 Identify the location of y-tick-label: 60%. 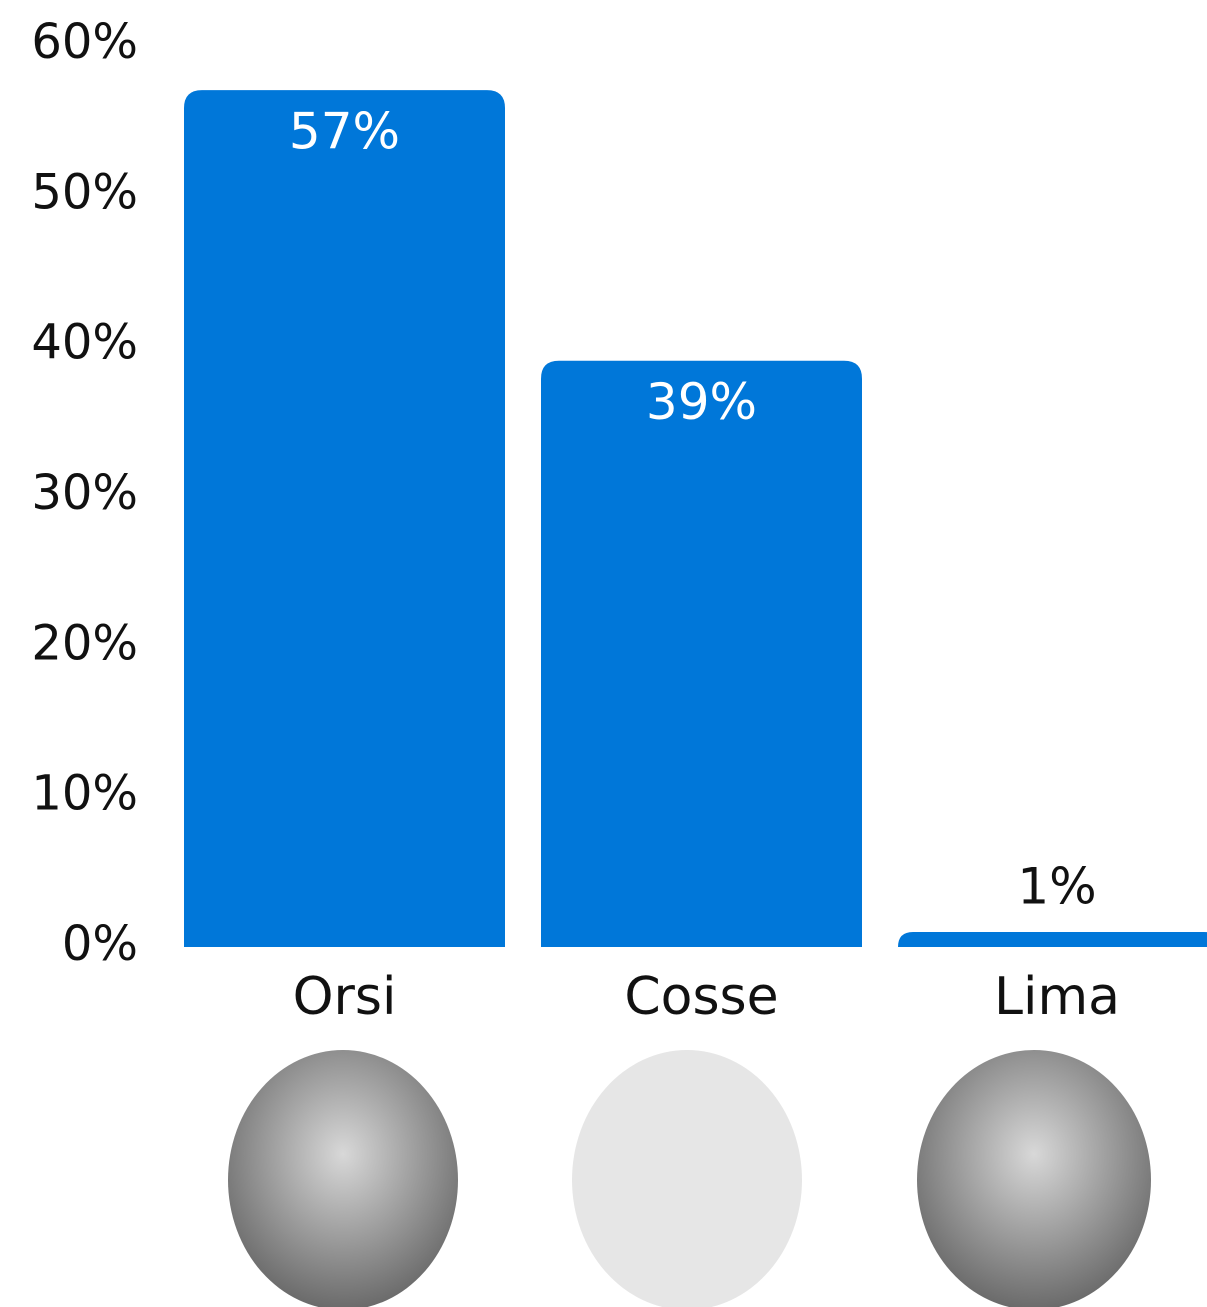
(84, 42).